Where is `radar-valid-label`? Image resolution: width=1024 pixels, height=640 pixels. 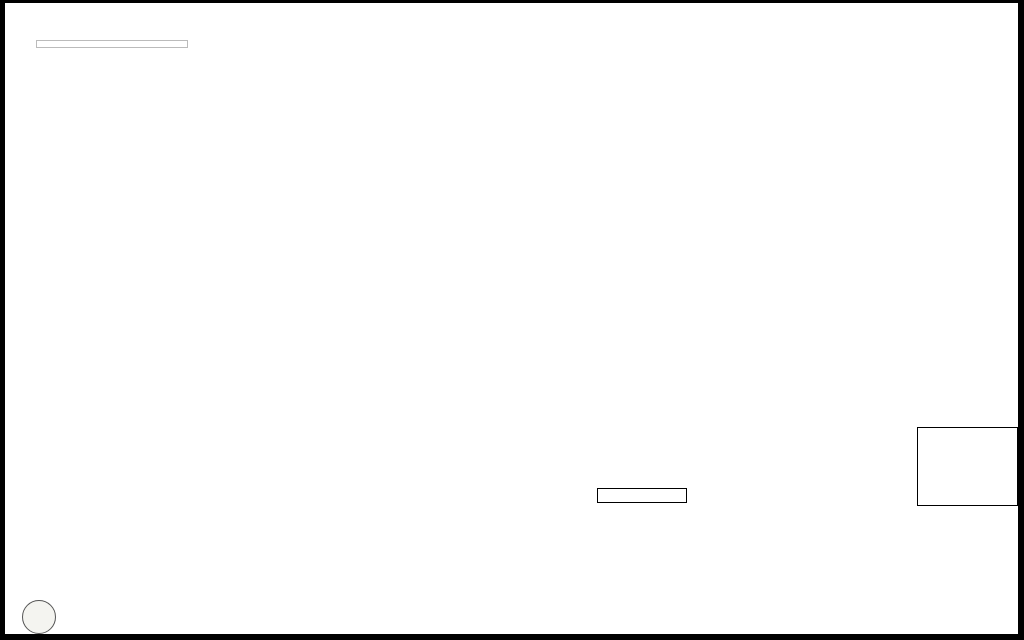
radar-valid-label is located at coordinates (642, 495).